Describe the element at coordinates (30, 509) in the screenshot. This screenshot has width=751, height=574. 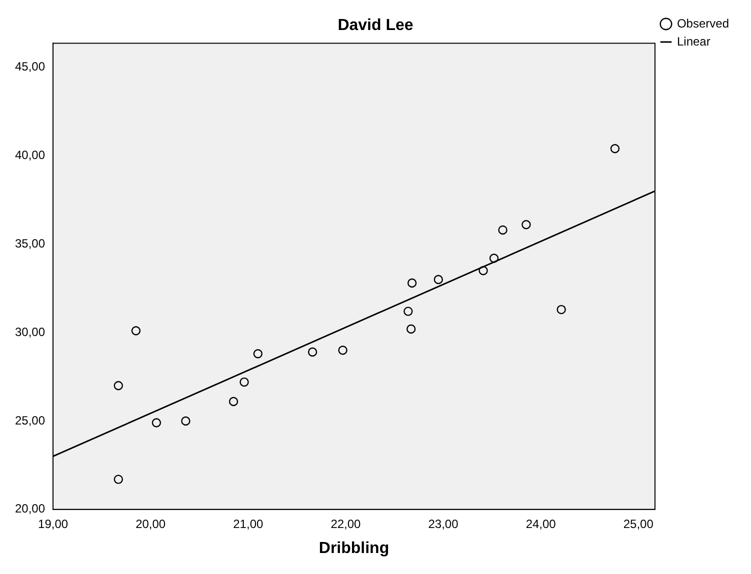
I see `y-tick-label: 20,00` at that location.